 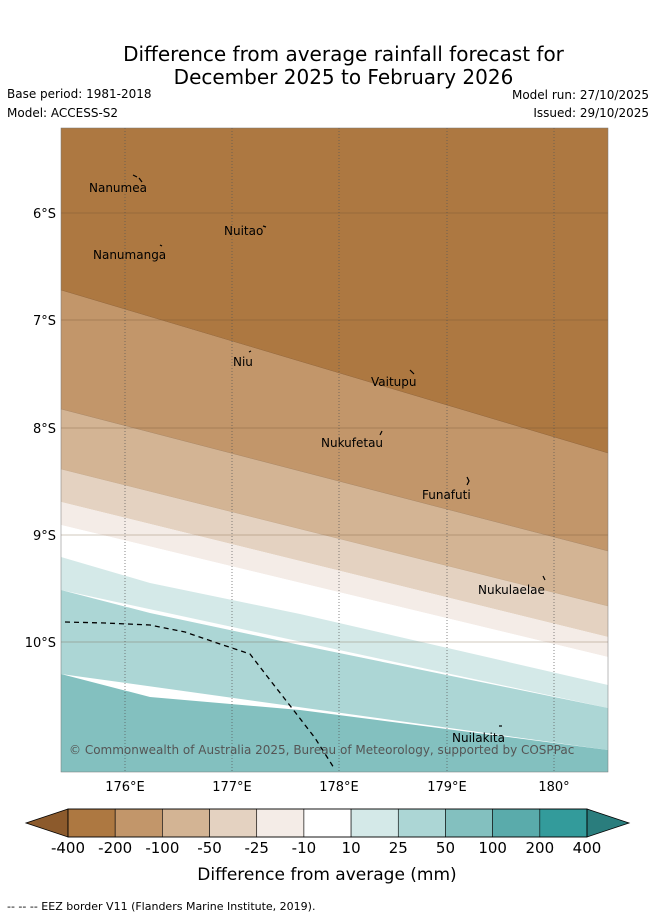 I want to click on island-vaitupu-shape, so click(x=412, y=372).